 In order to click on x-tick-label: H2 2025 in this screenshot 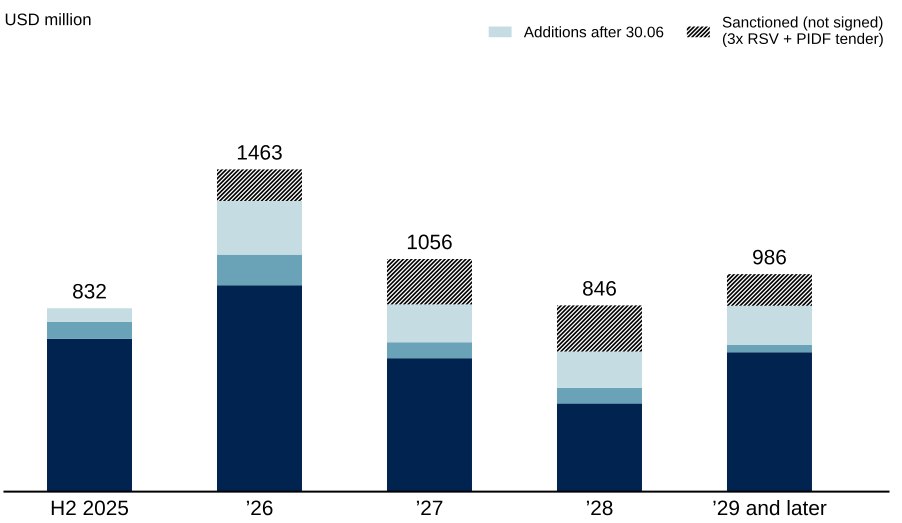, I will do `click(90, 508)`.